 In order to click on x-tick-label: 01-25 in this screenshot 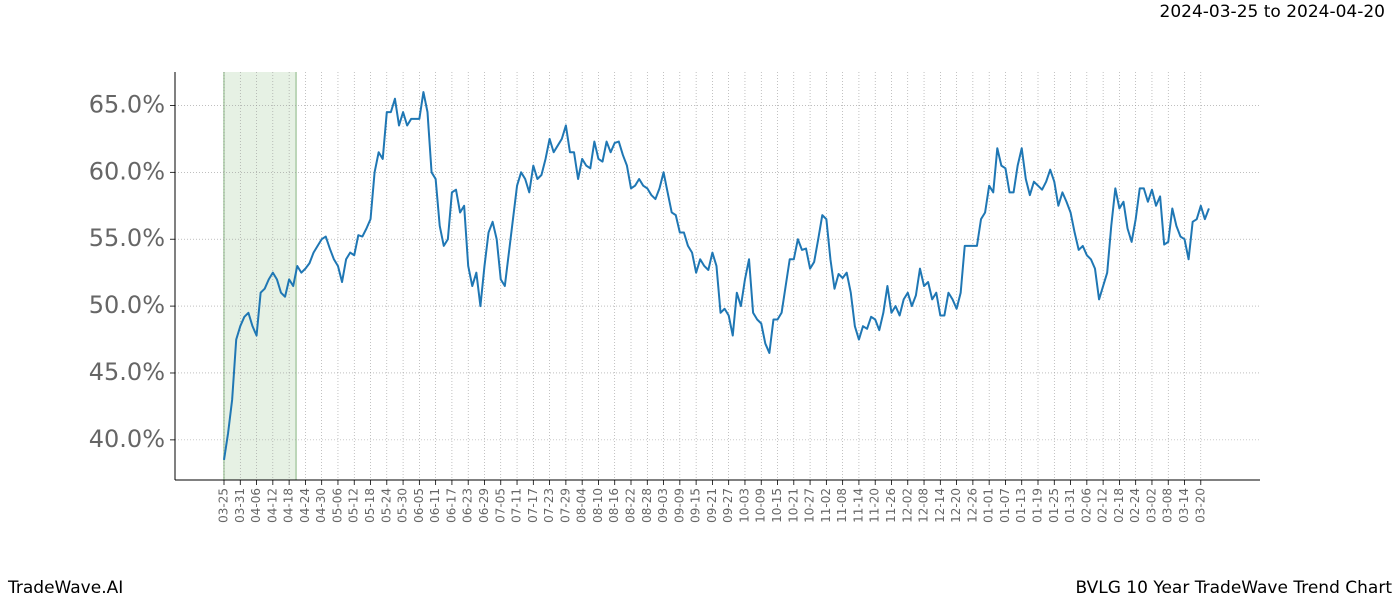, I will do `click(1054, 505)`.